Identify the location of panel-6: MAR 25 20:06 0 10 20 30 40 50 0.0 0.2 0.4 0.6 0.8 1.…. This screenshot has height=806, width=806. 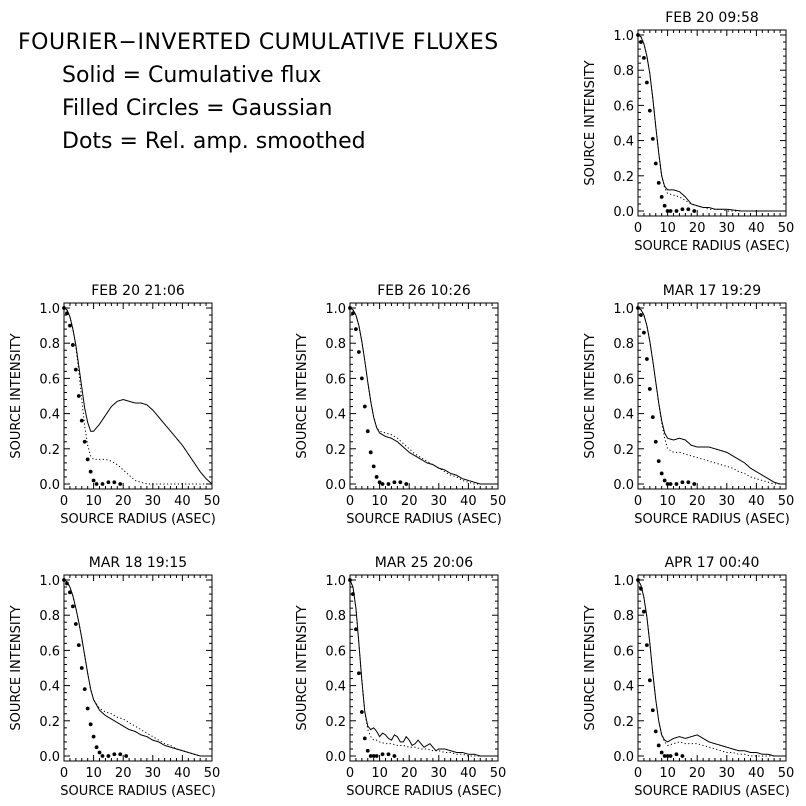
(400, 677).